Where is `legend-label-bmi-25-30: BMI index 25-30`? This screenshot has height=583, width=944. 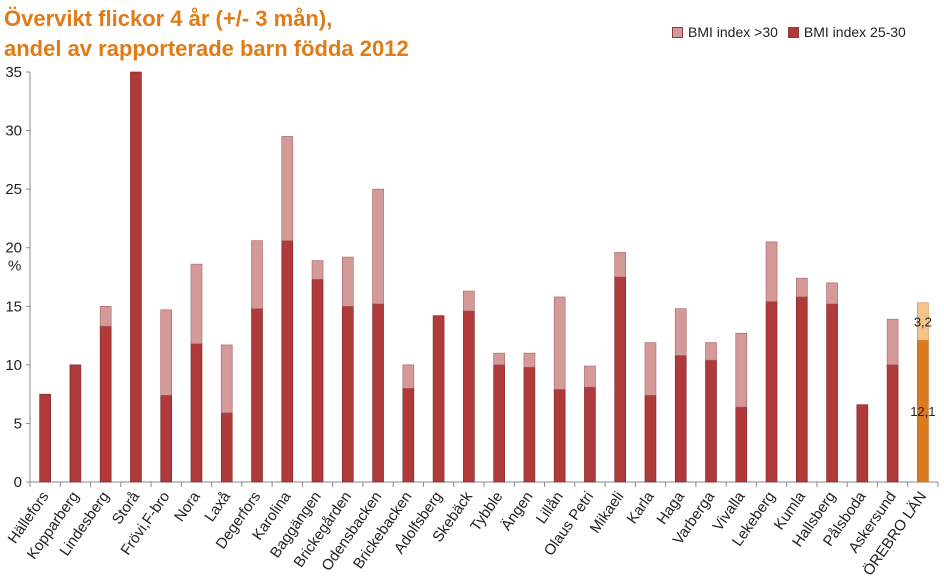
legend-label-bmi-25-30: BMI index 25-30 is located at coordinates (854, 32).